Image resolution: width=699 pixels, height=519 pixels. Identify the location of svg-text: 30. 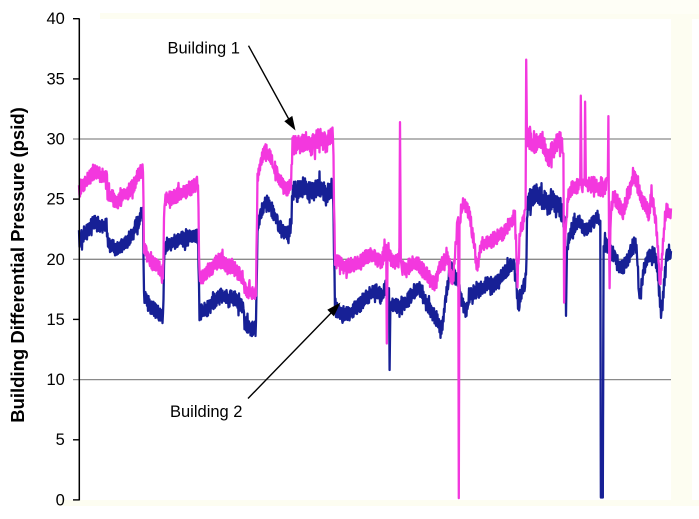
(55, 140).